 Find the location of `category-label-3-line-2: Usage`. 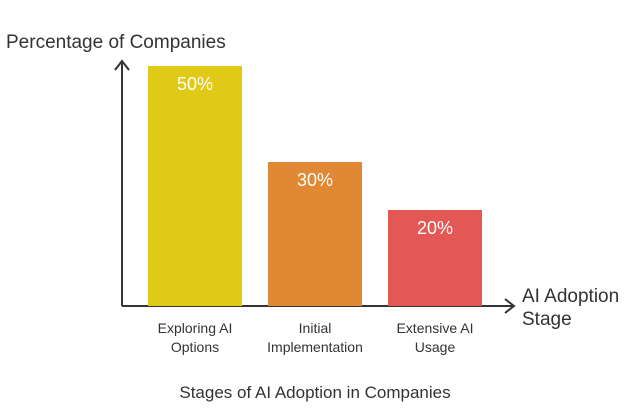

category-label-3-line-2: Usage is located at coordinates (435, 347).